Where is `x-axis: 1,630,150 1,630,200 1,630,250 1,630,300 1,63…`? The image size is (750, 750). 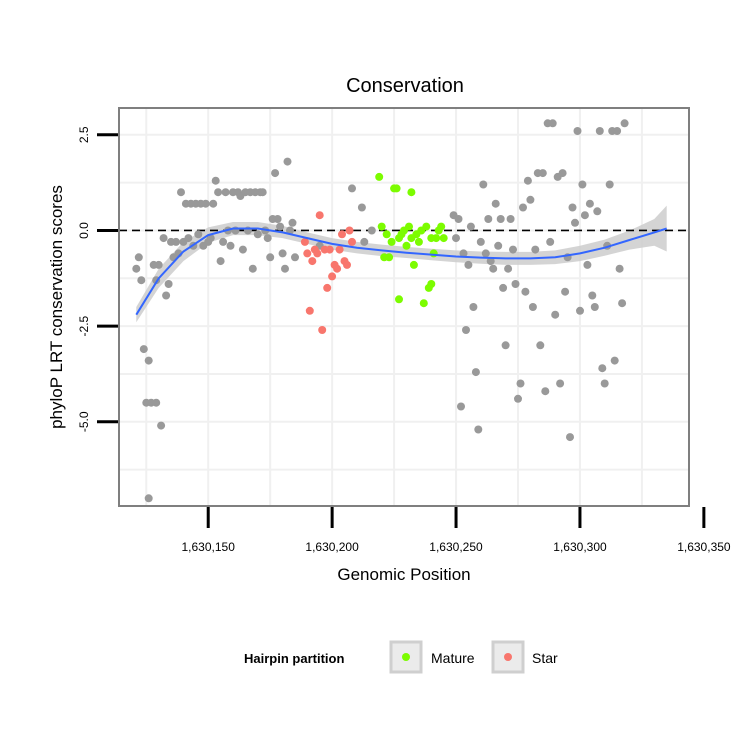 x-axis: 1,630,150 1,630,200 1,630,250 1,630,300 1,63… is located at coordinates (456, 530).